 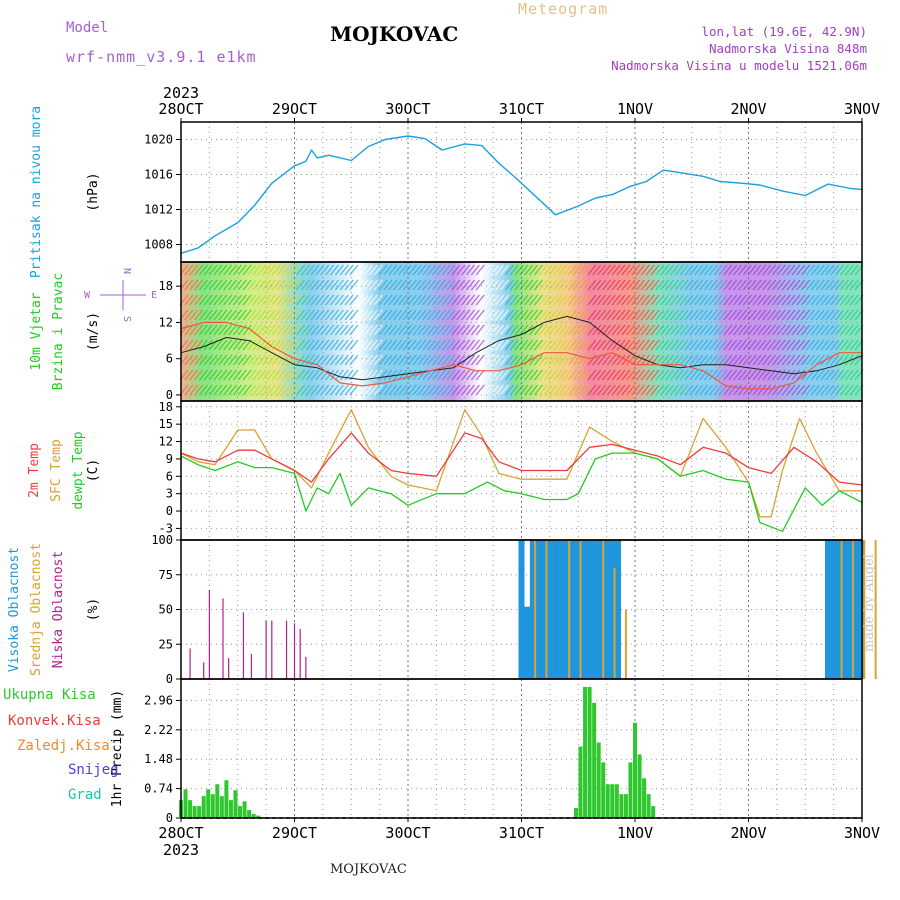 I want to click on elevation-label: Nadmorska Visina 848m, so click(x=787, y=48).